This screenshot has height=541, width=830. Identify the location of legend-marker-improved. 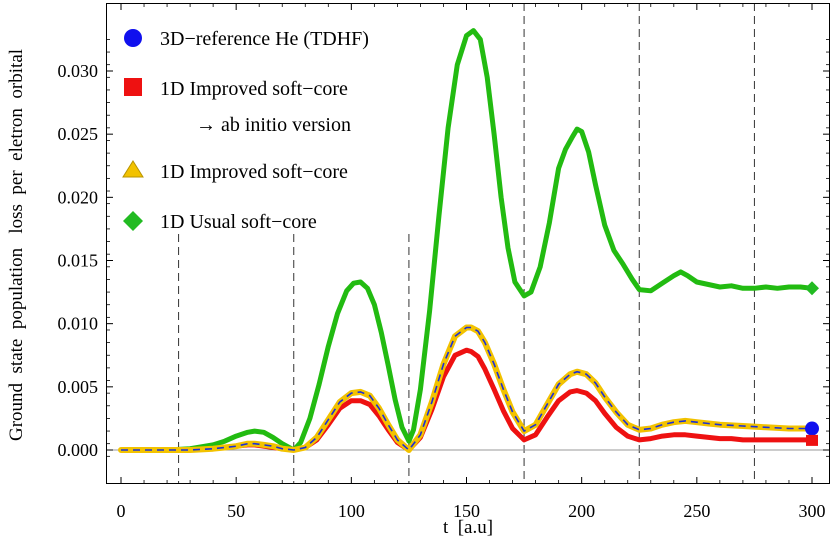
(133, 169).